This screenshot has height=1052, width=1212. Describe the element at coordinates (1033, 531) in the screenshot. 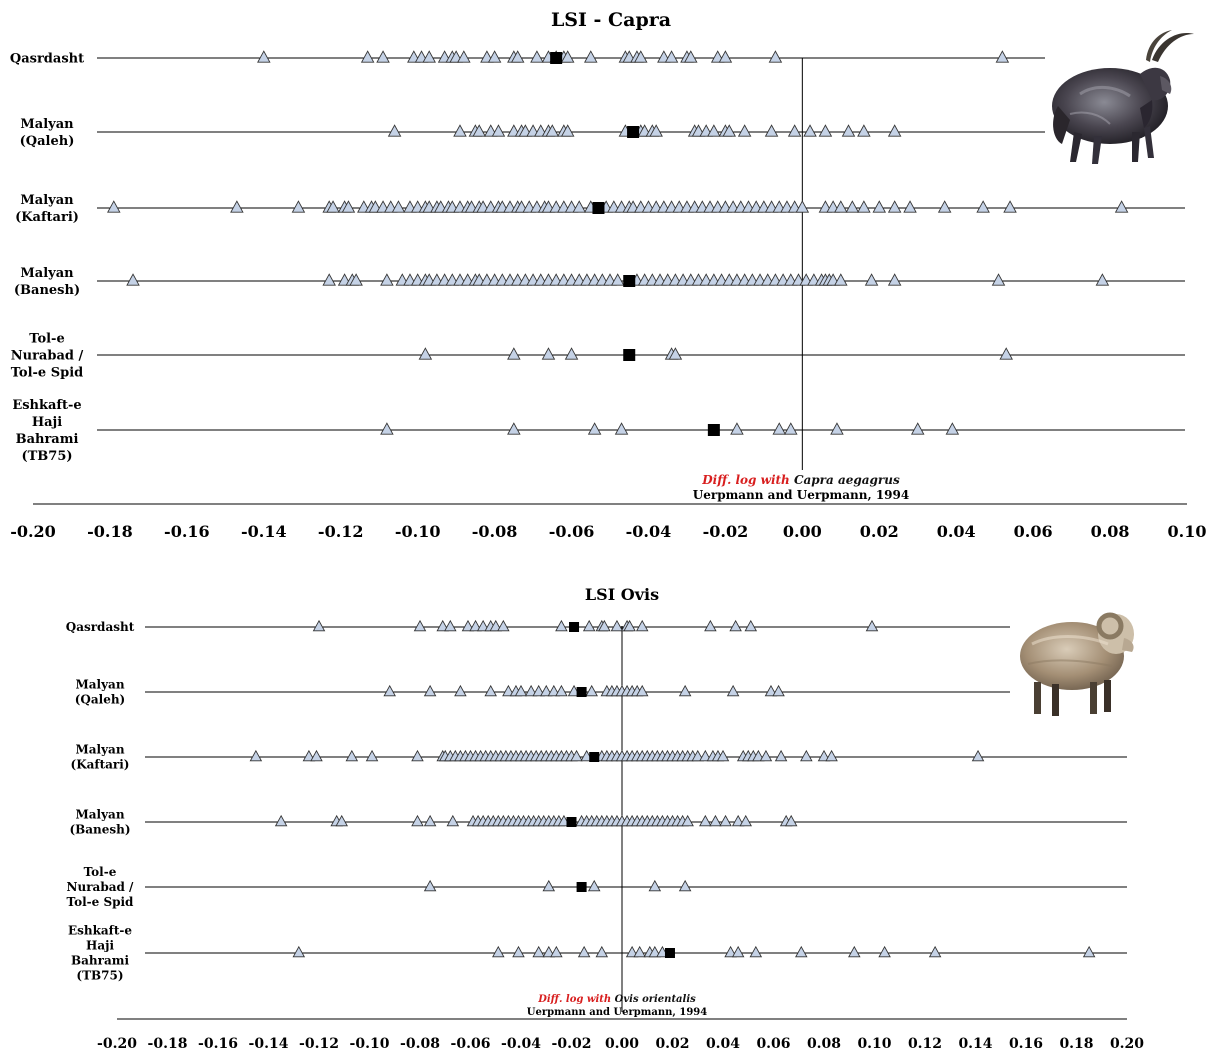

I see `x-tick-label: 0.06` at that location.